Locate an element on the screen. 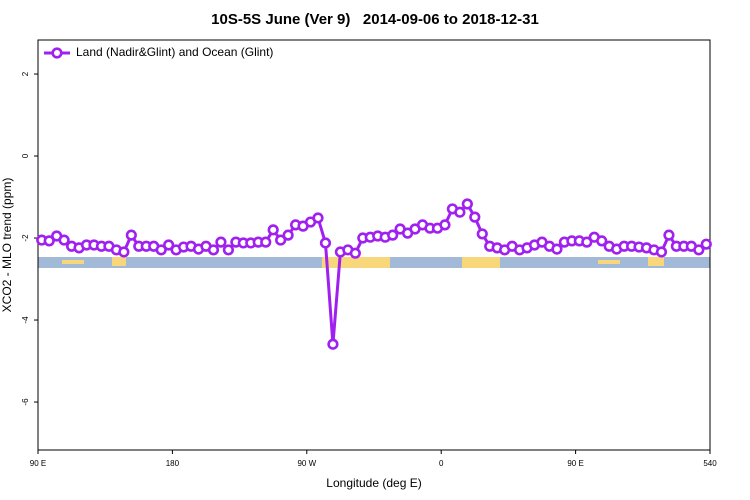  y-tick-label: -2 is located at coordinates (25, 238).